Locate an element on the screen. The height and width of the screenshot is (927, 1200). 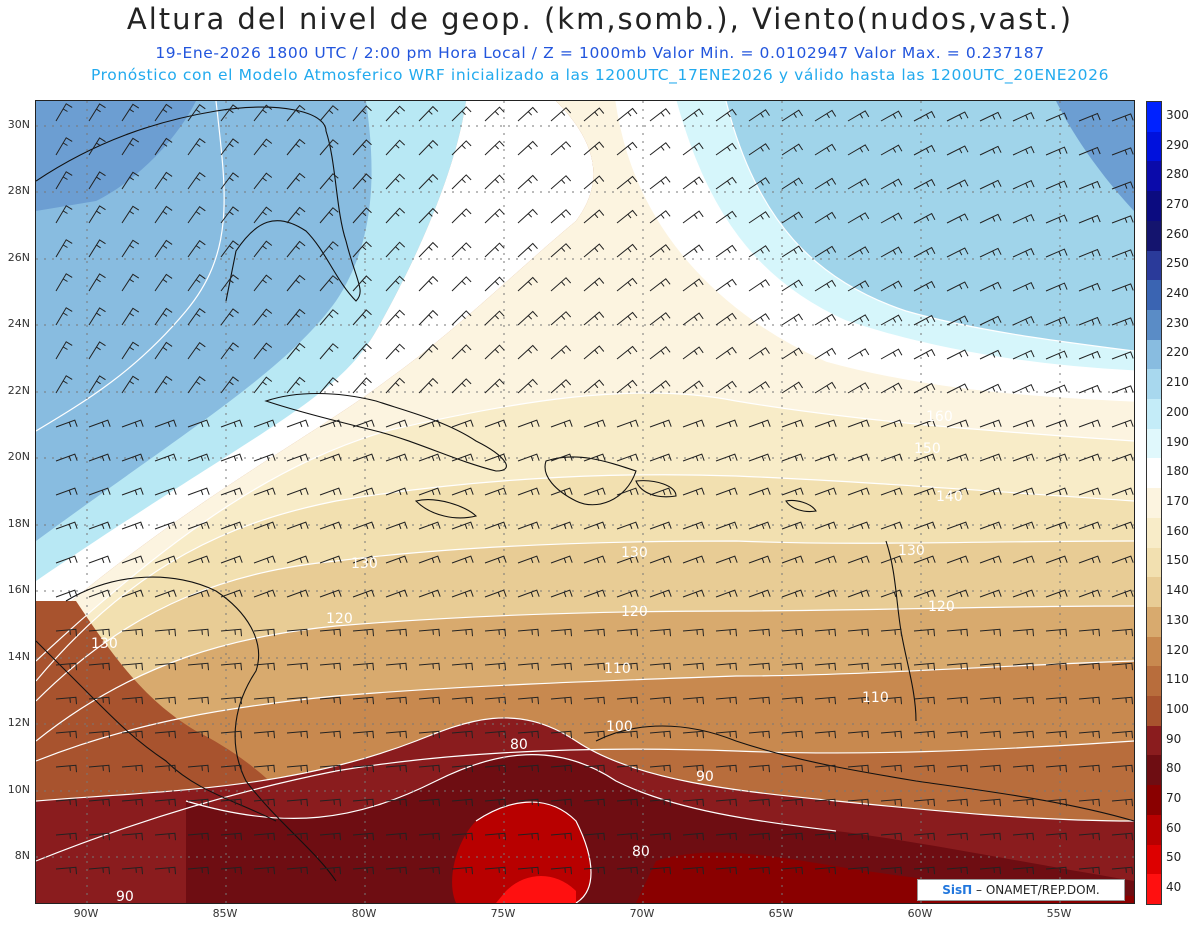
color-scale-label: 70 is located at coordinates (1174, 798).